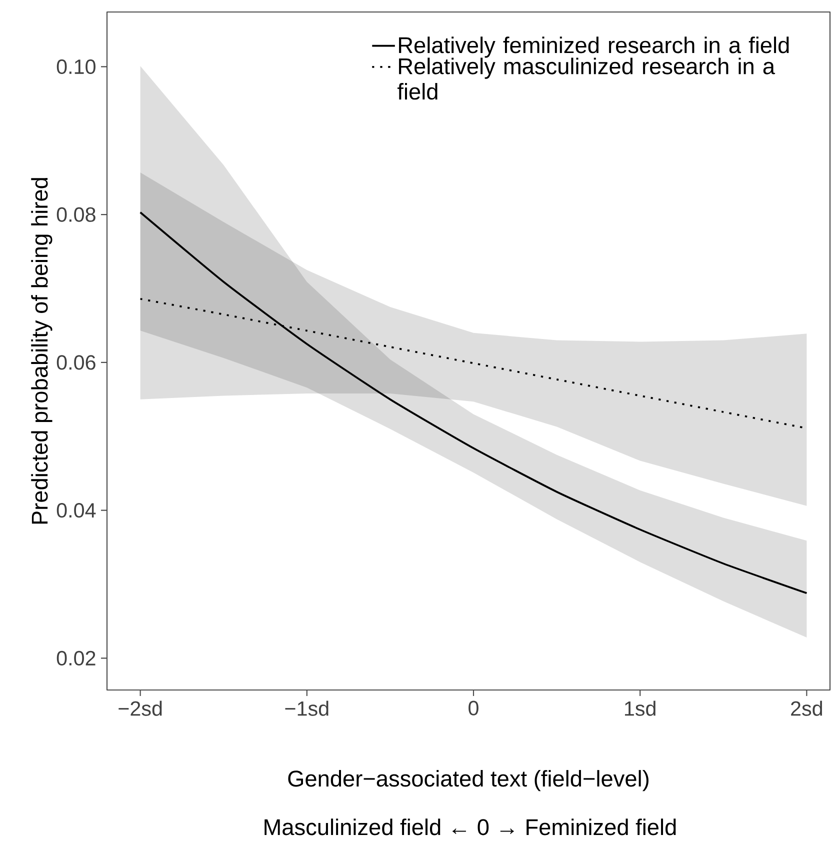  I want to click on y-tick-label: 0.06, so click(76, 362).